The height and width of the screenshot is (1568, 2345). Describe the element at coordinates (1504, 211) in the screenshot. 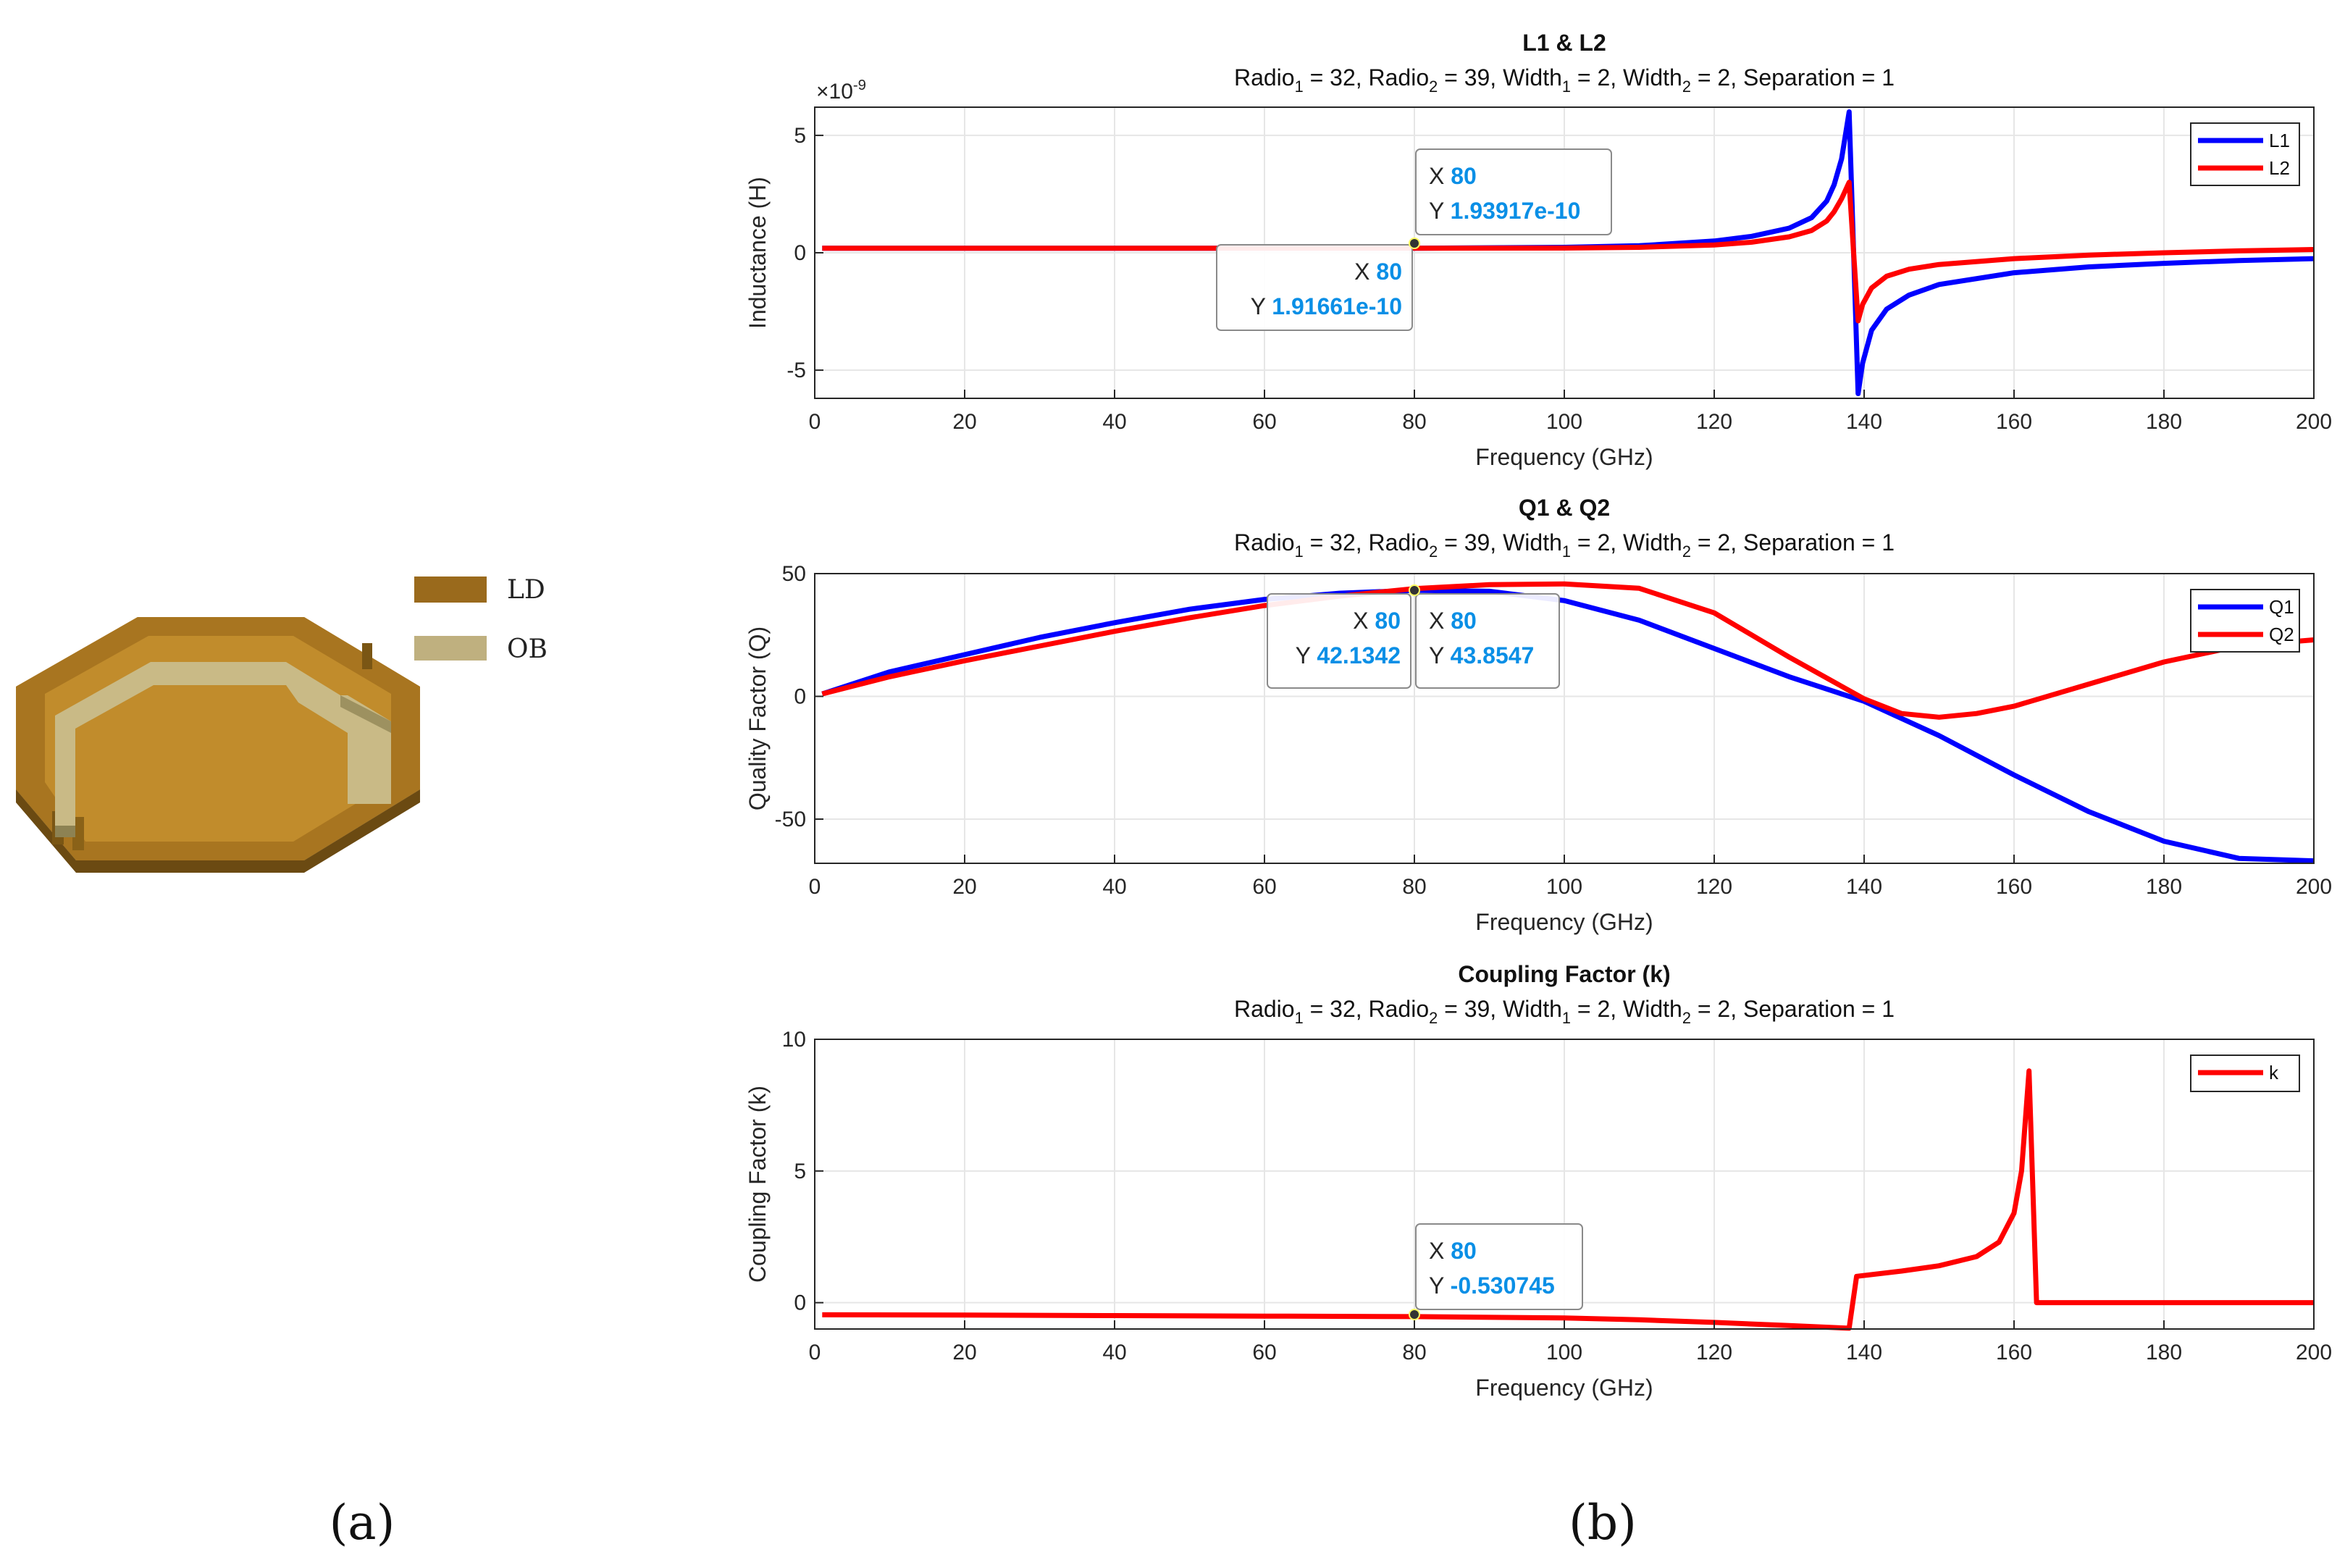

I see `datatip-line: Y 1.93917e-10` at that location.